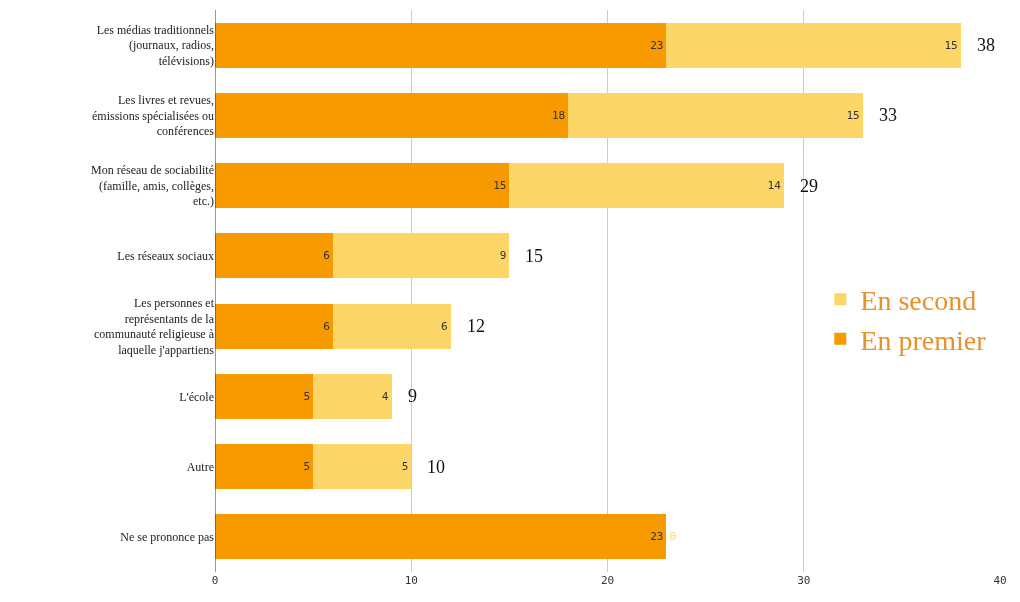  What do you see at coordinates (534, 256) in the screenshot?
I see `total-label: 15` at bounding box center [534, 256].